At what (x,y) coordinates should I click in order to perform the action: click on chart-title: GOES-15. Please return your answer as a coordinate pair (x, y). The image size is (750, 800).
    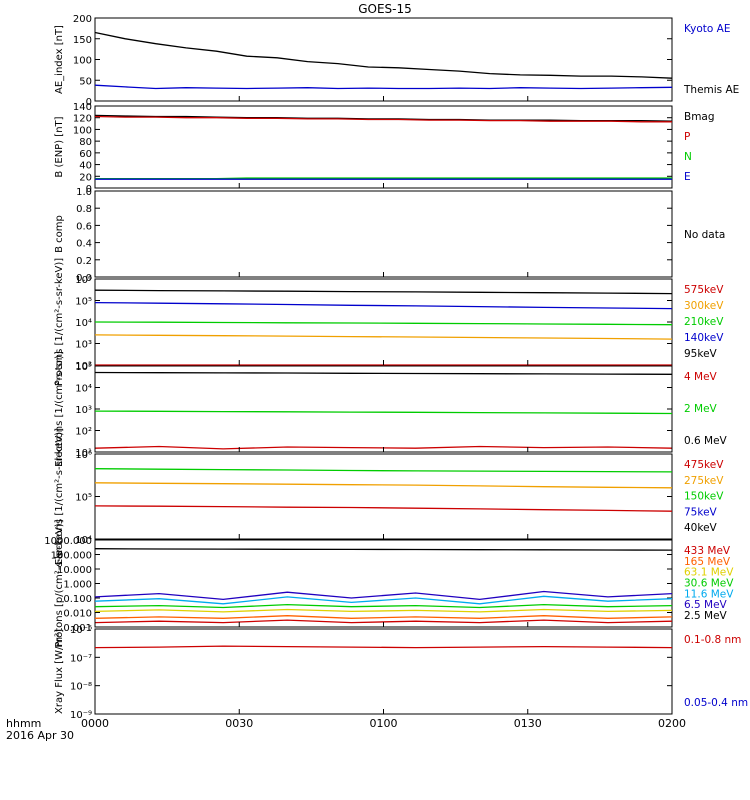
    Looking at the image, I should click on (385, 9).